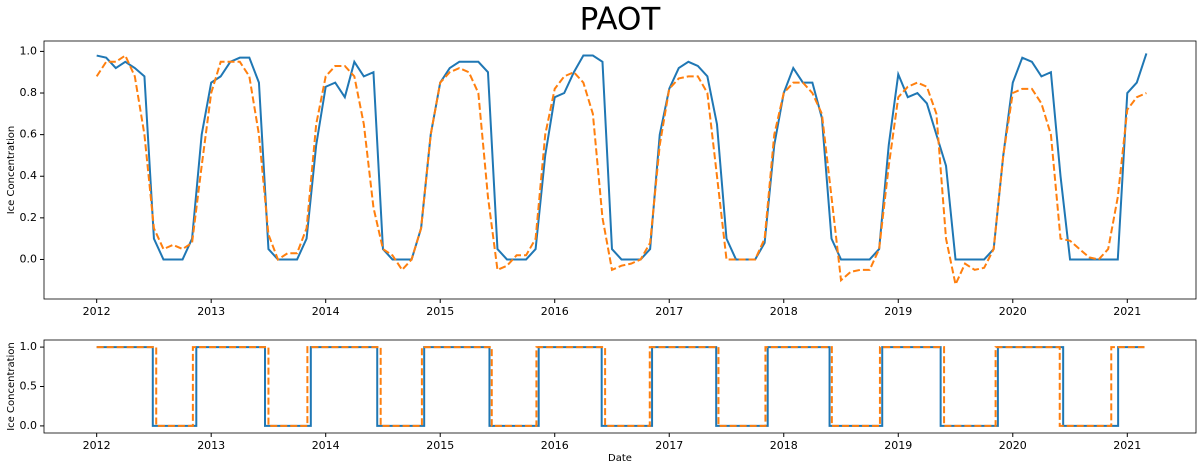 Image resolution: width=1203 pixels, height=468 pixels. What do you see at coordinates (29, 386) in the screenshot?
I see `y-tick-label: 0.5` at bounding box center [29, 386].